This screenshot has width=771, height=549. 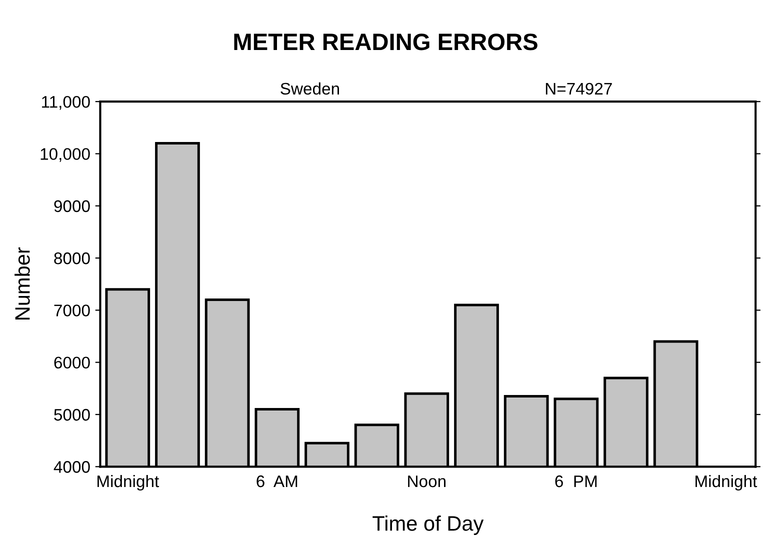 What do you see at coordinates (309, 88) in the screenshot?
I see `text: Sweden` at bounding box center [309, 88].